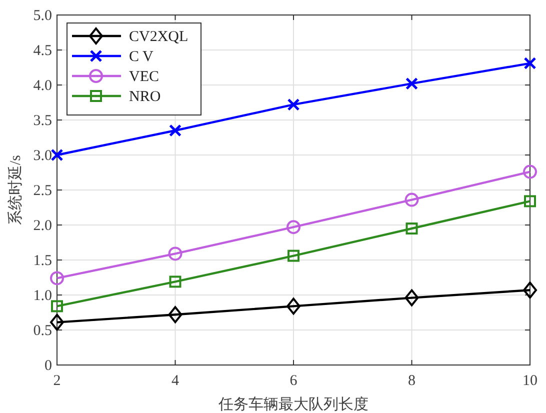 This screenshot has width=546, height=413. What do you see at coordinates (42, 191) in the screenshot?
I see `y-tick-label: 2.5` at bounding box center [42, 191].